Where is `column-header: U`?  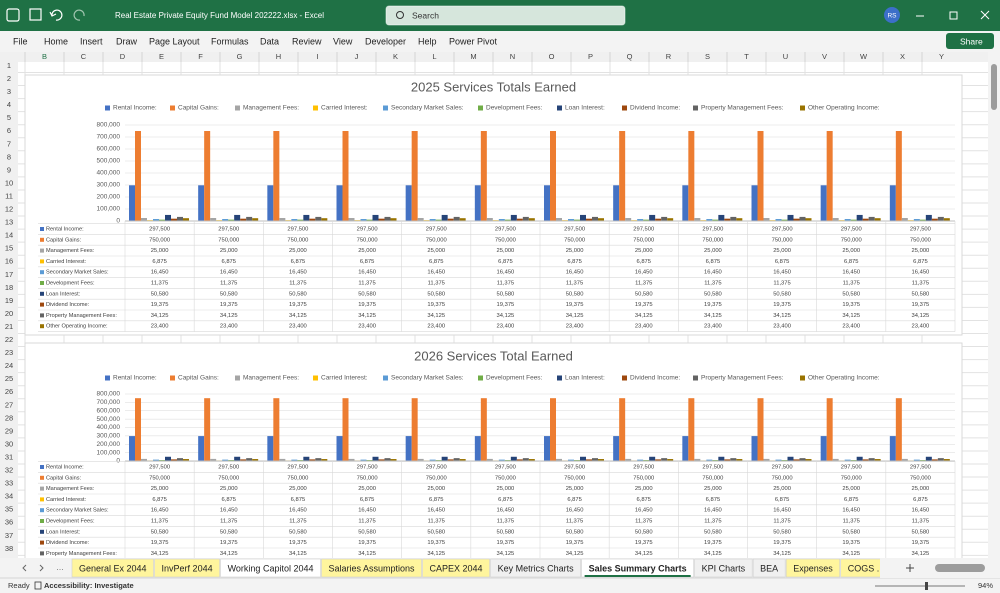 column-header: U is located at coordinates (785, 56).